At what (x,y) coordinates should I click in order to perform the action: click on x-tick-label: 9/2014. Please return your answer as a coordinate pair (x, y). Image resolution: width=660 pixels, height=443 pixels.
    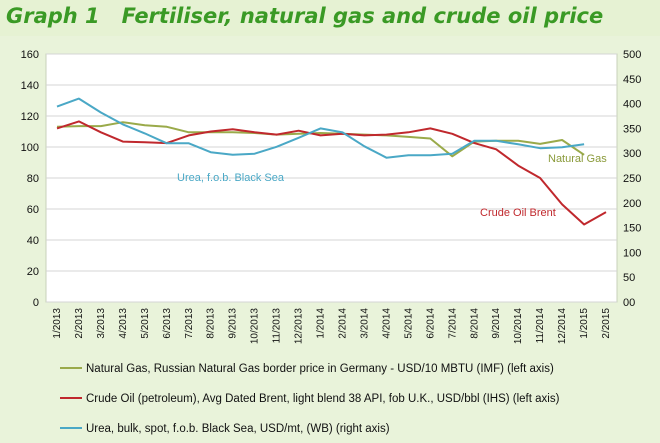
    Looking at the image, I should click on (496, 323).